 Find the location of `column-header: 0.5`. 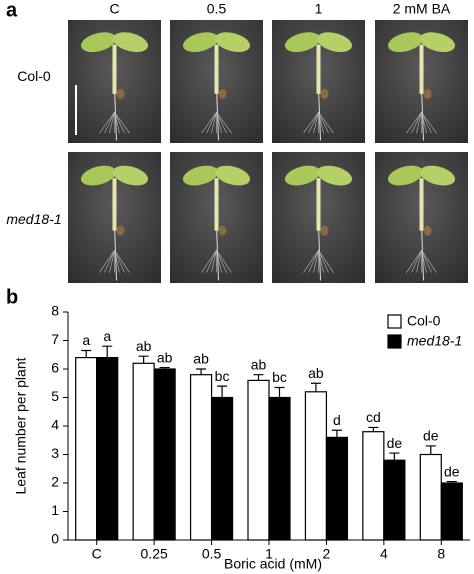

column-header: 0.5 is located at coordinates (217, 9).